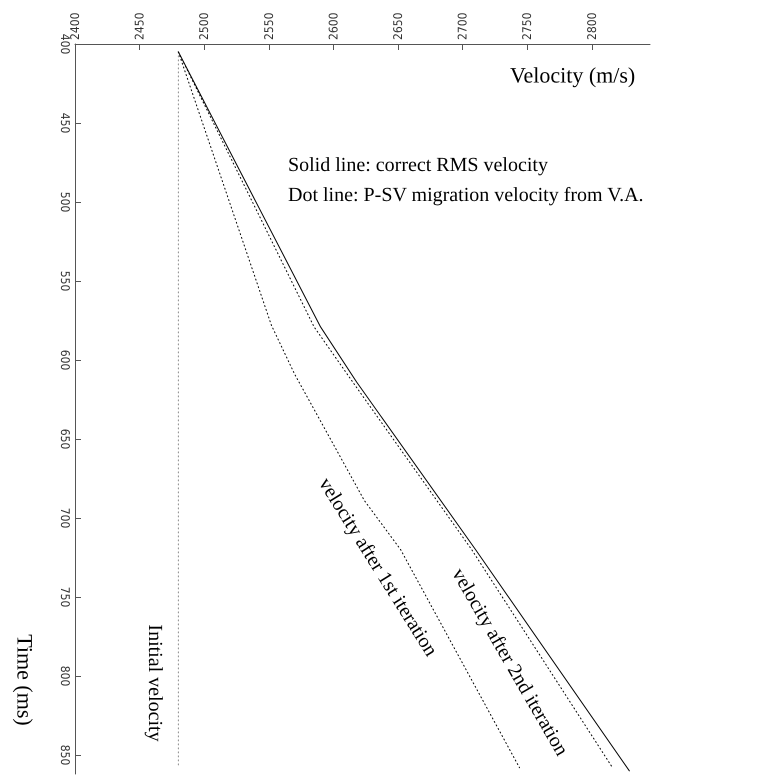 This screenshot has width=766, height=776. Describe the element at coordinates (65, 518) in the screenshot. I see `y-tick-label: 700` at that location.